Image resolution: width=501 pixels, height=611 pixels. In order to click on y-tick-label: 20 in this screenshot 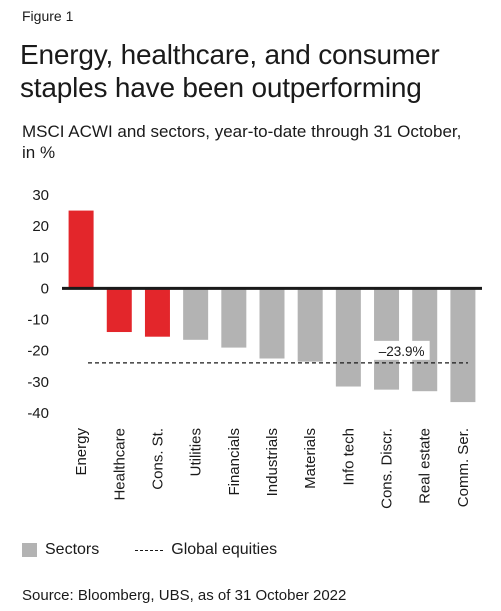, I will do `click(40, 226)`.